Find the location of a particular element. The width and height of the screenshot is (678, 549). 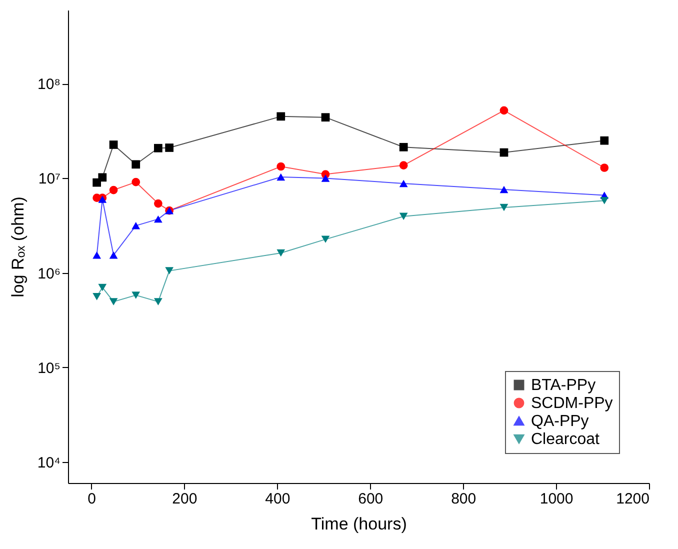

x-tick-label: 1000 is located at coordinates (557, 499).